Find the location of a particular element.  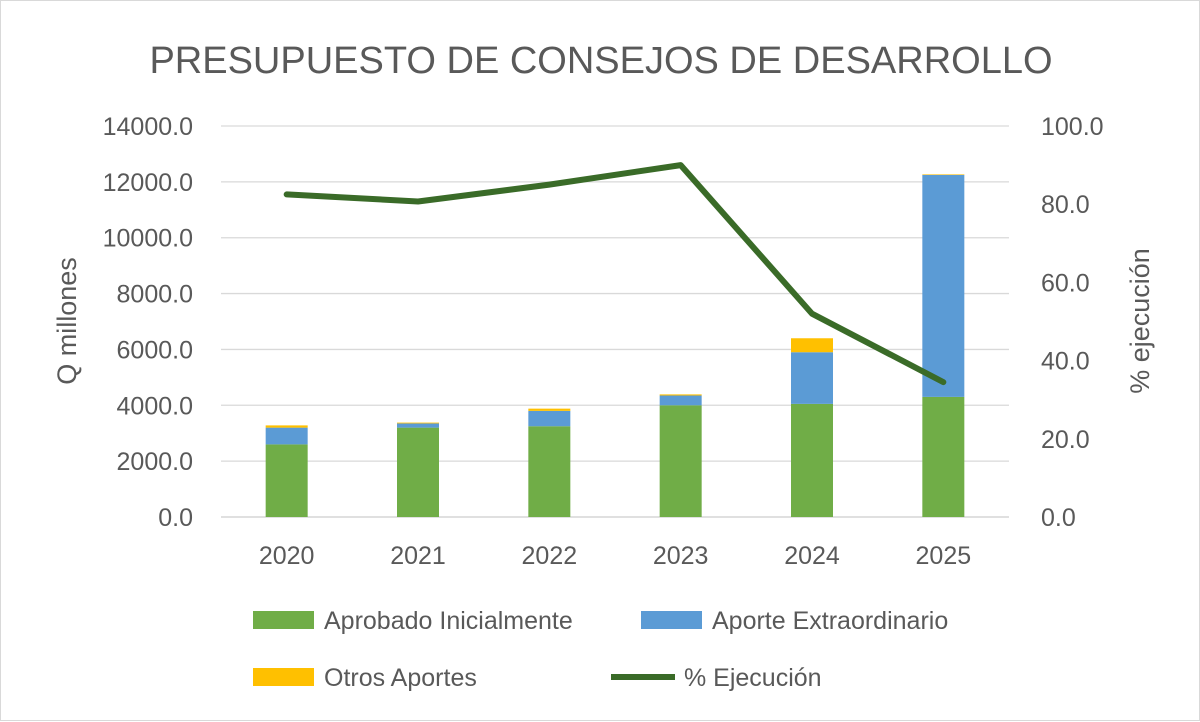

bar-aprobado-inicialmente-2020 is located at coordinates (286, 480).